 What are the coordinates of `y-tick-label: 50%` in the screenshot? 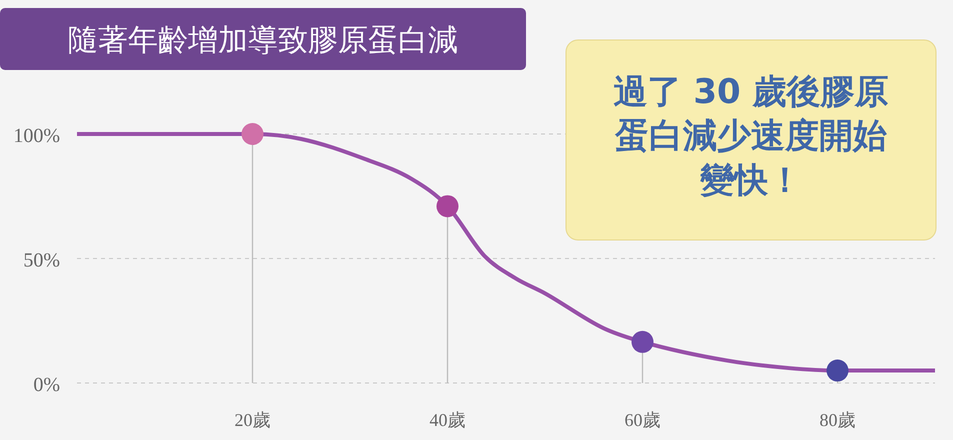 It's located at (41, 261).